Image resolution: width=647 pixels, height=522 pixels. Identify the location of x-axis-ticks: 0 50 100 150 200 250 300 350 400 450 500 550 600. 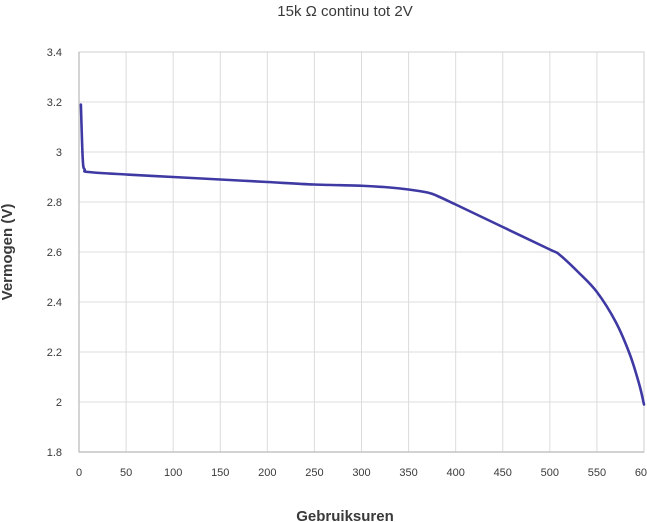
(361, 473).